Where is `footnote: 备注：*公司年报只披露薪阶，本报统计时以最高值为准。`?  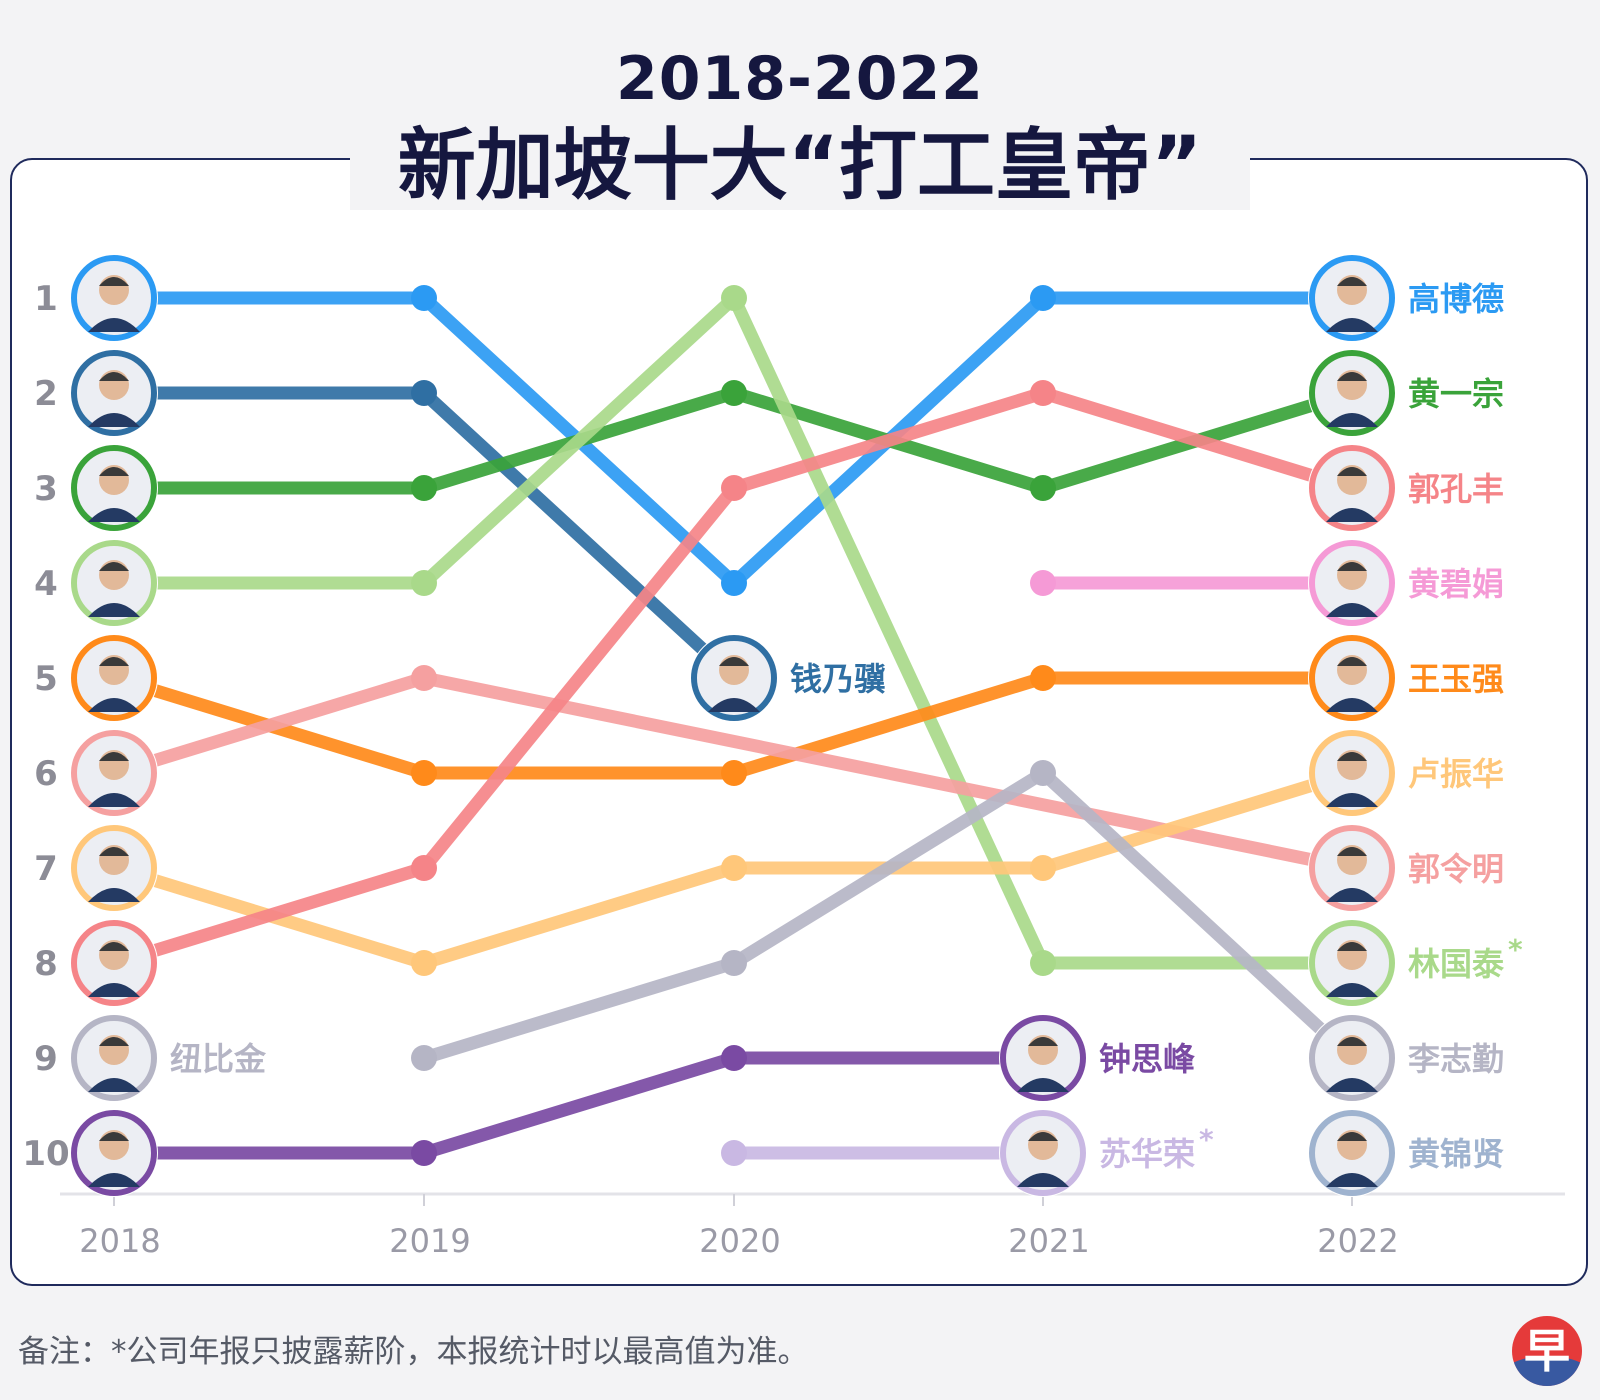
footnote: 备注：*公司年报只披露薪阶，本报统计时以最高值为准。 is located at coordinates (413, 1352).